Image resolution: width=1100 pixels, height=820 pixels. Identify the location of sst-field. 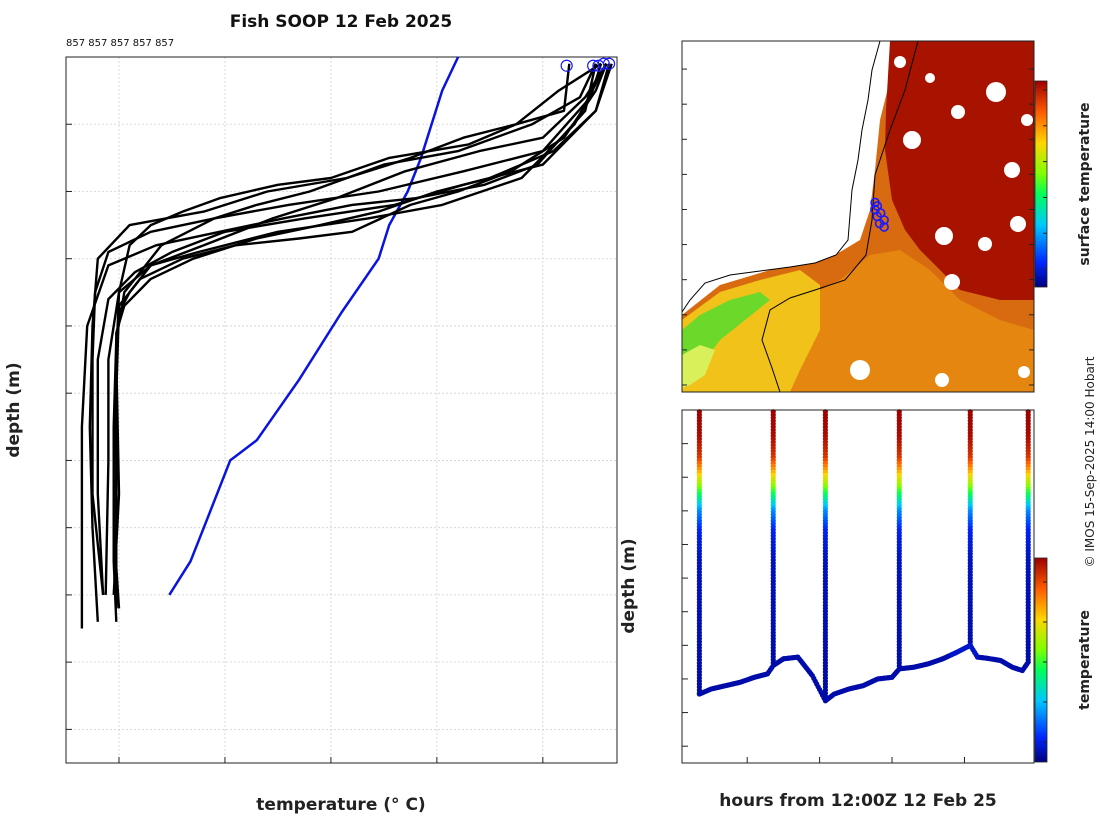
(858, 216).